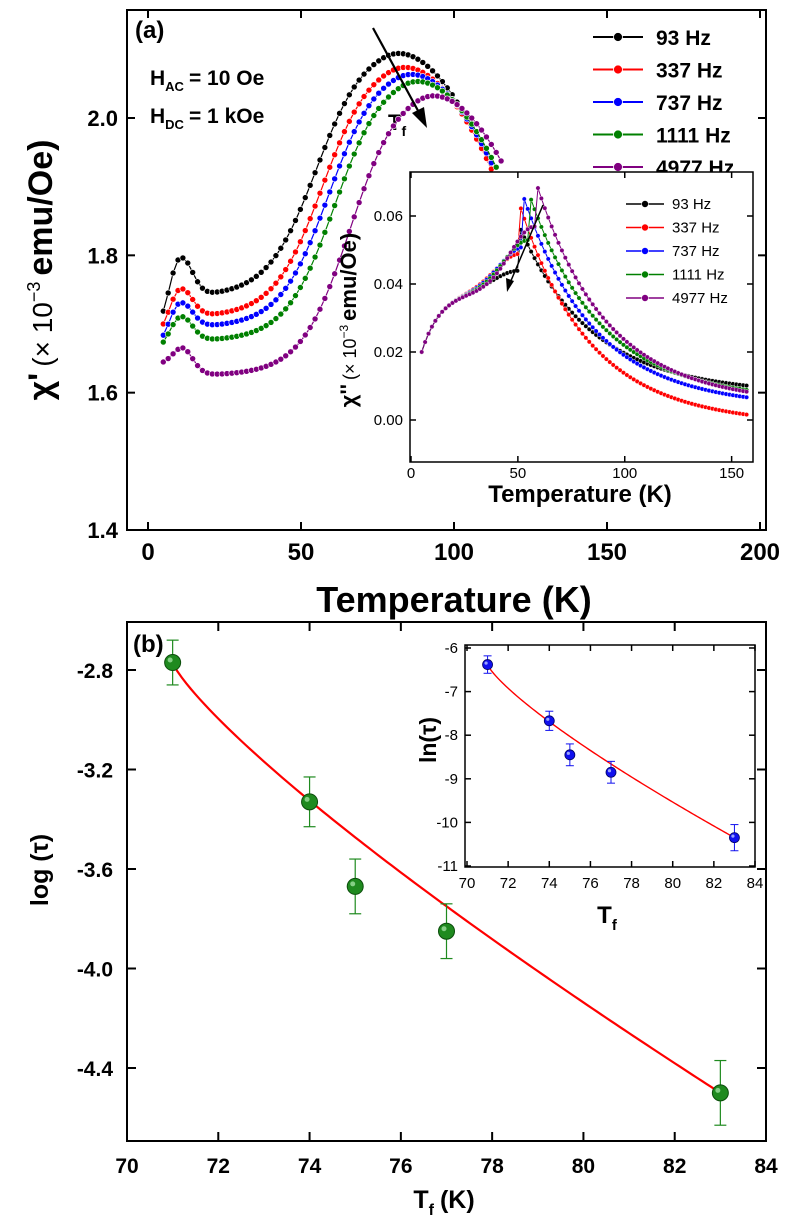  Describe the element at coordinates (583, 1166) in the screenshot. I see `x-tick-label: 80` at that location.